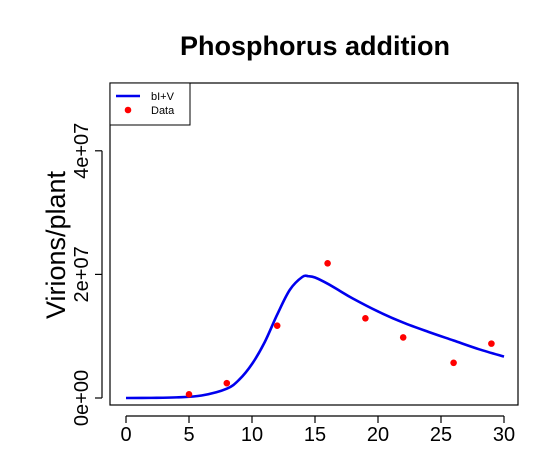 The image size is (550, 467). Describe the element at coordinates (315, 46) in the screenshot. I see `chart-title: Phosphorus addition` at that location.